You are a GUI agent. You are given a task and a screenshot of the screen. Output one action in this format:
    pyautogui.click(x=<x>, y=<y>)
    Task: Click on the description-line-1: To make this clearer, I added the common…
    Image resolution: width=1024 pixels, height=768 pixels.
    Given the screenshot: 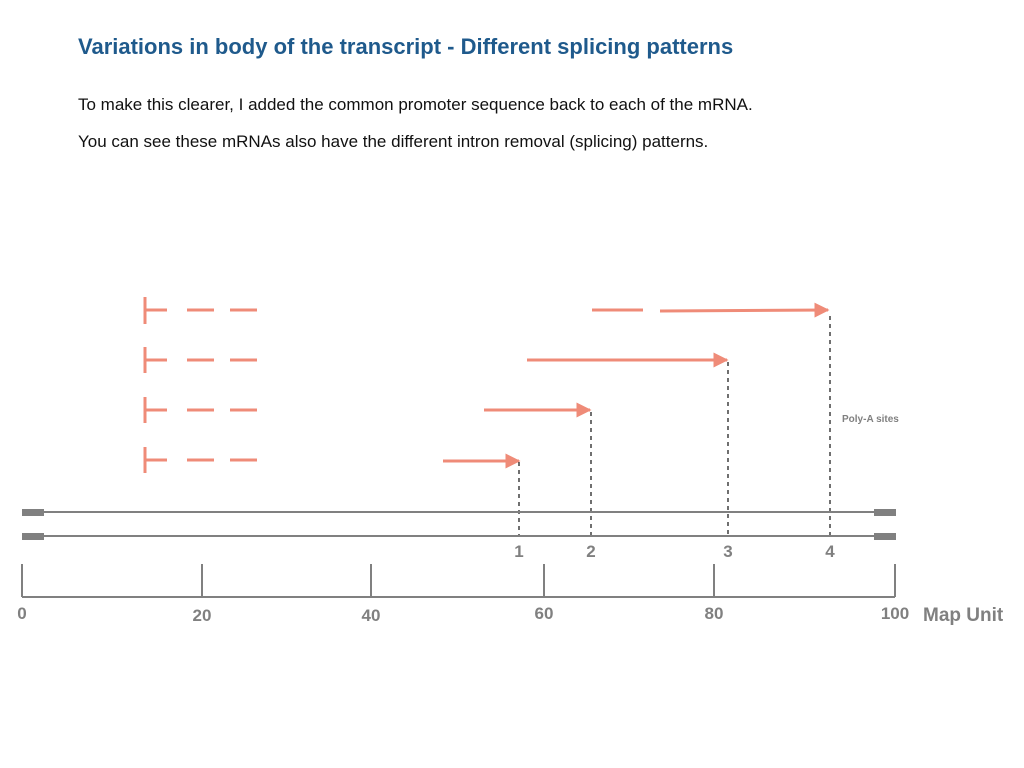 What is the action you would take?
    pyautogui.click(x=415, y=104)
    